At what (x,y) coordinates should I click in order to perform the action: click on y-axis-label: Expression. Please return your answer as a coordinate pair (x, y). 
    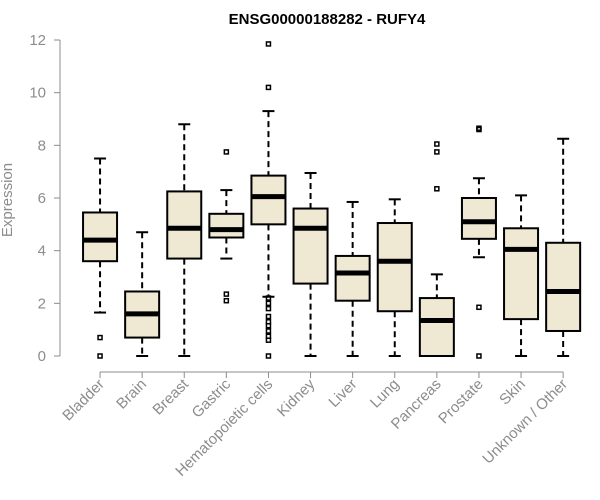
    Looking at the image, I should click on (8, 200).